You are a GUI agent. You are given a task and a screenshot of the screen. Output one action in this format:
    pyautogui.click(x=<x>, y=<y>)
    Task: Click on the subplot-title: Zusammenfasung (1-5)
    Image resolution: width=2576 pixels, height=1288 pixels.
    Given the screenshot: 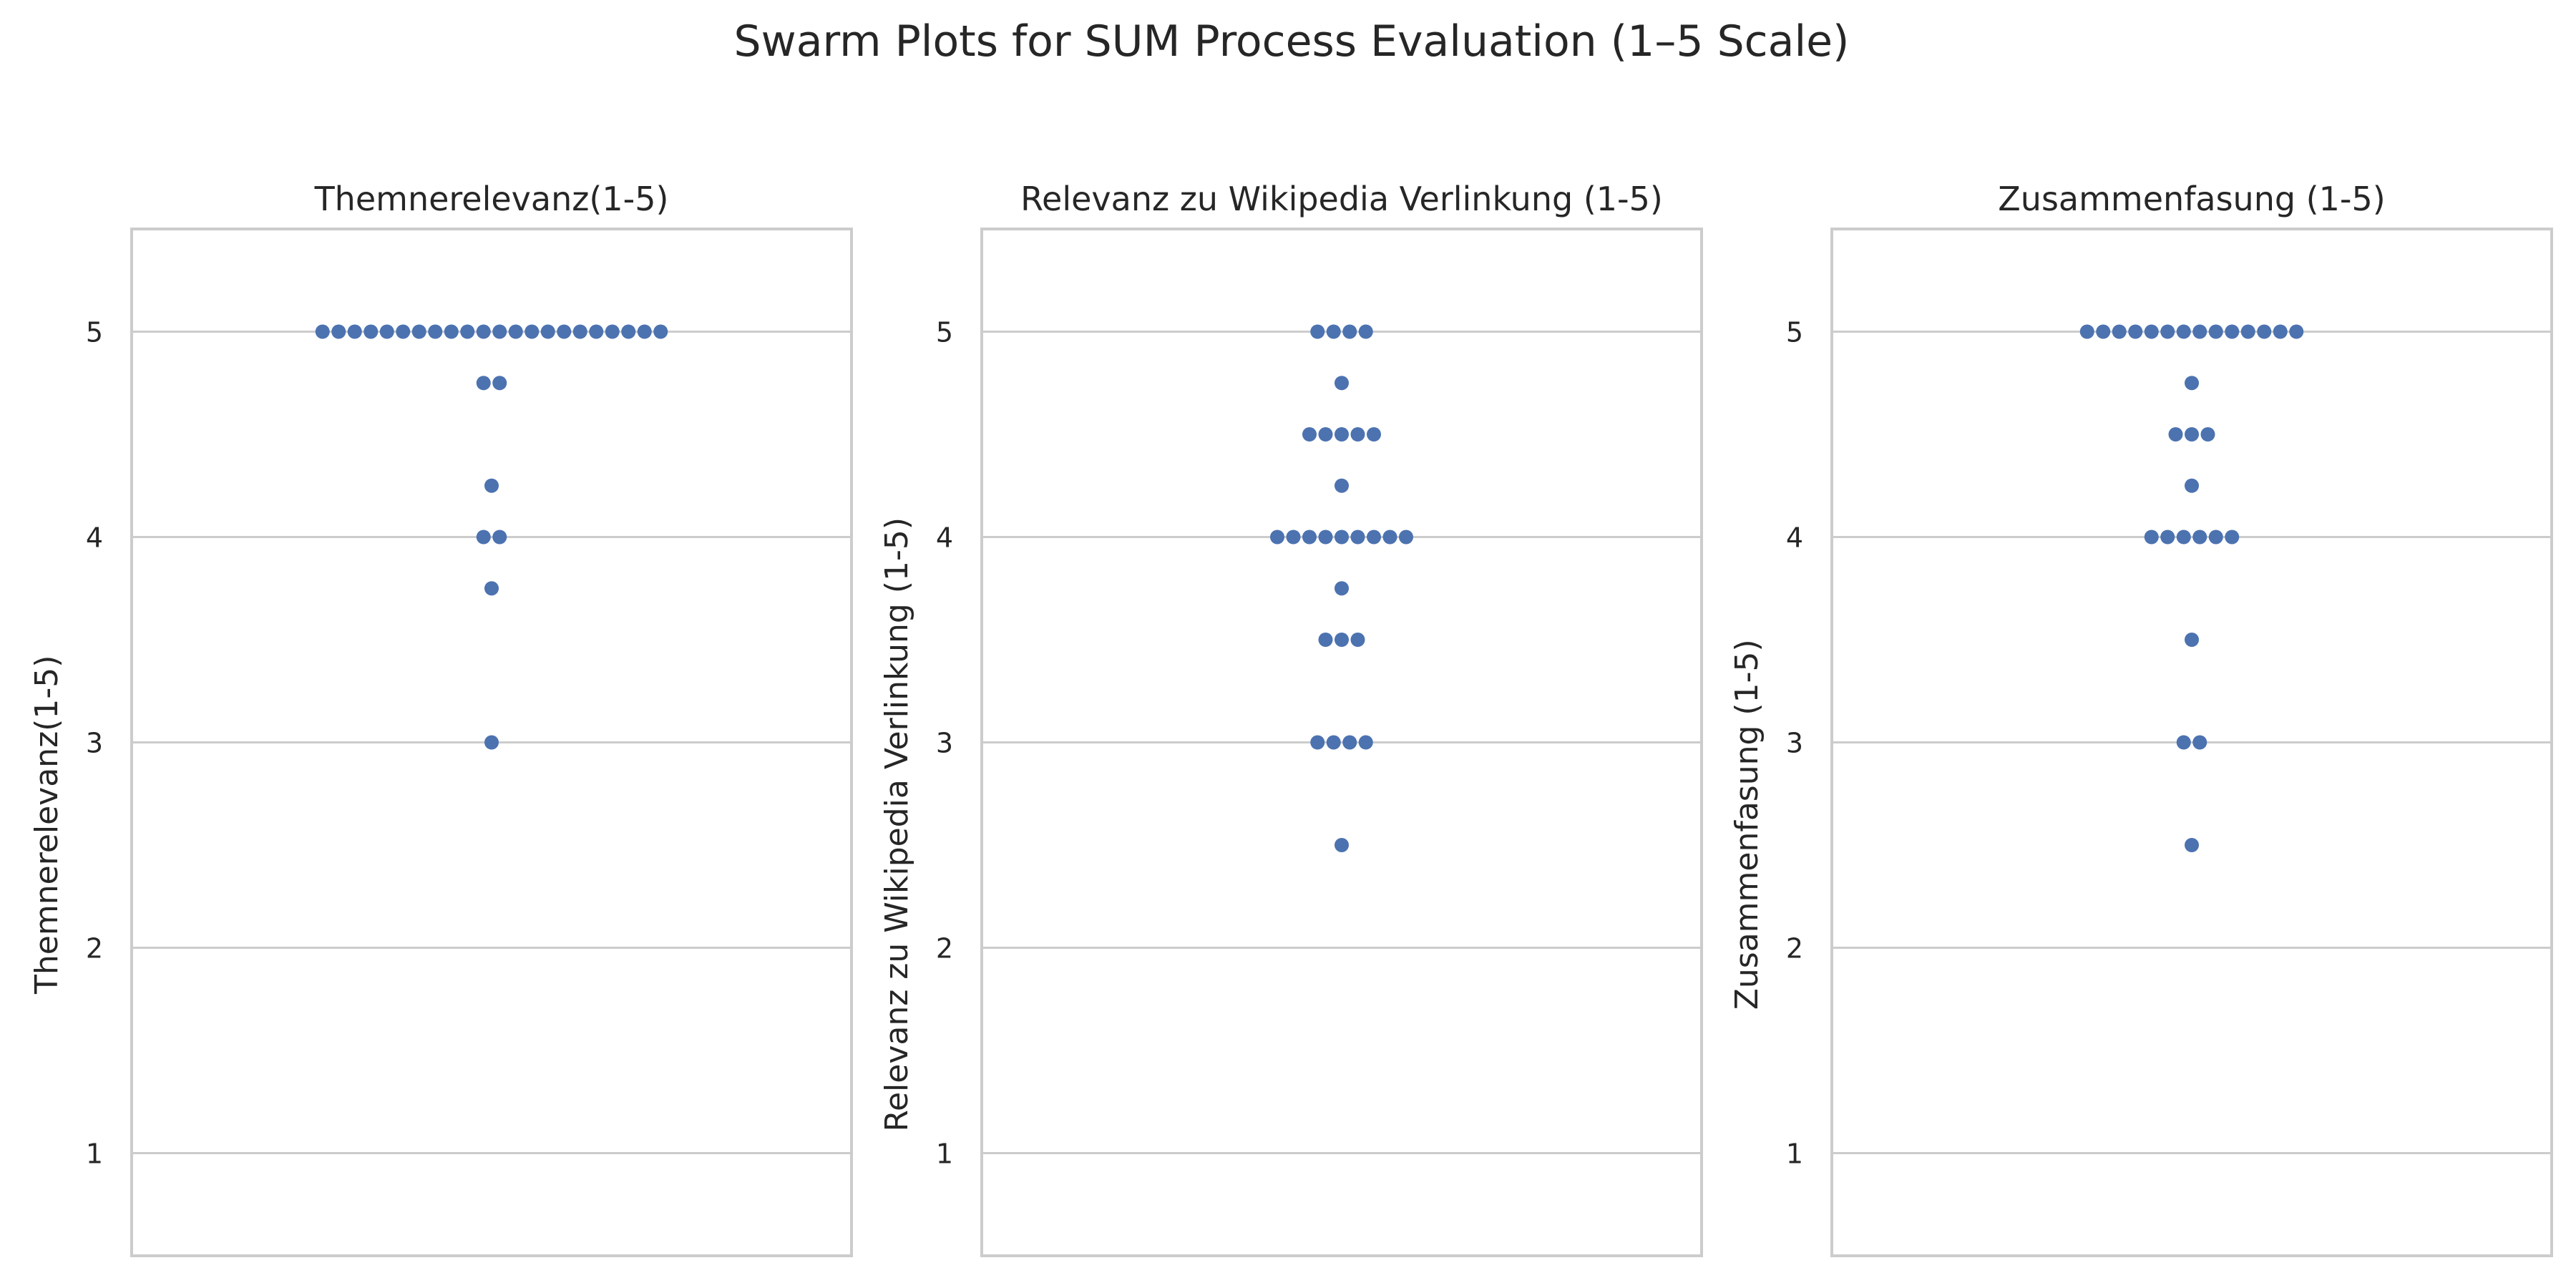 What is the action you would take?
    pyautogui.click(x=2191, y=199)
    